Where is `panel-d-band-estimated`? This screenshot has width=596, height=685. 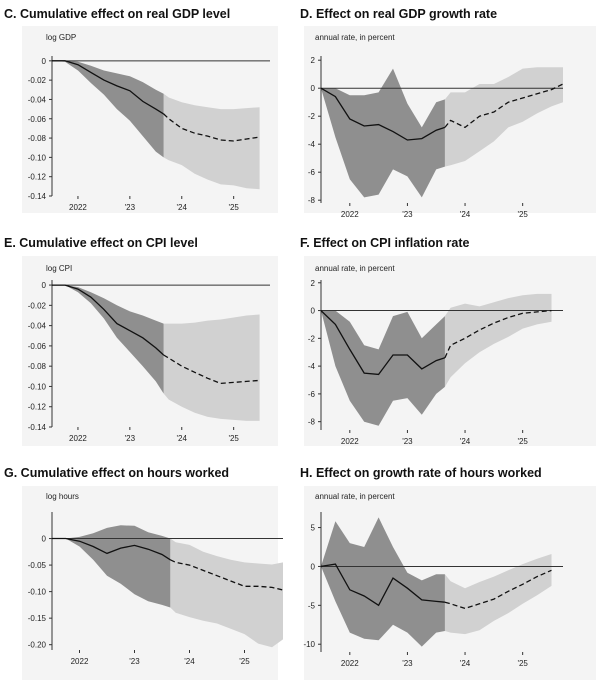 panel-d-band-estimated is located at coordinates (383, 133).